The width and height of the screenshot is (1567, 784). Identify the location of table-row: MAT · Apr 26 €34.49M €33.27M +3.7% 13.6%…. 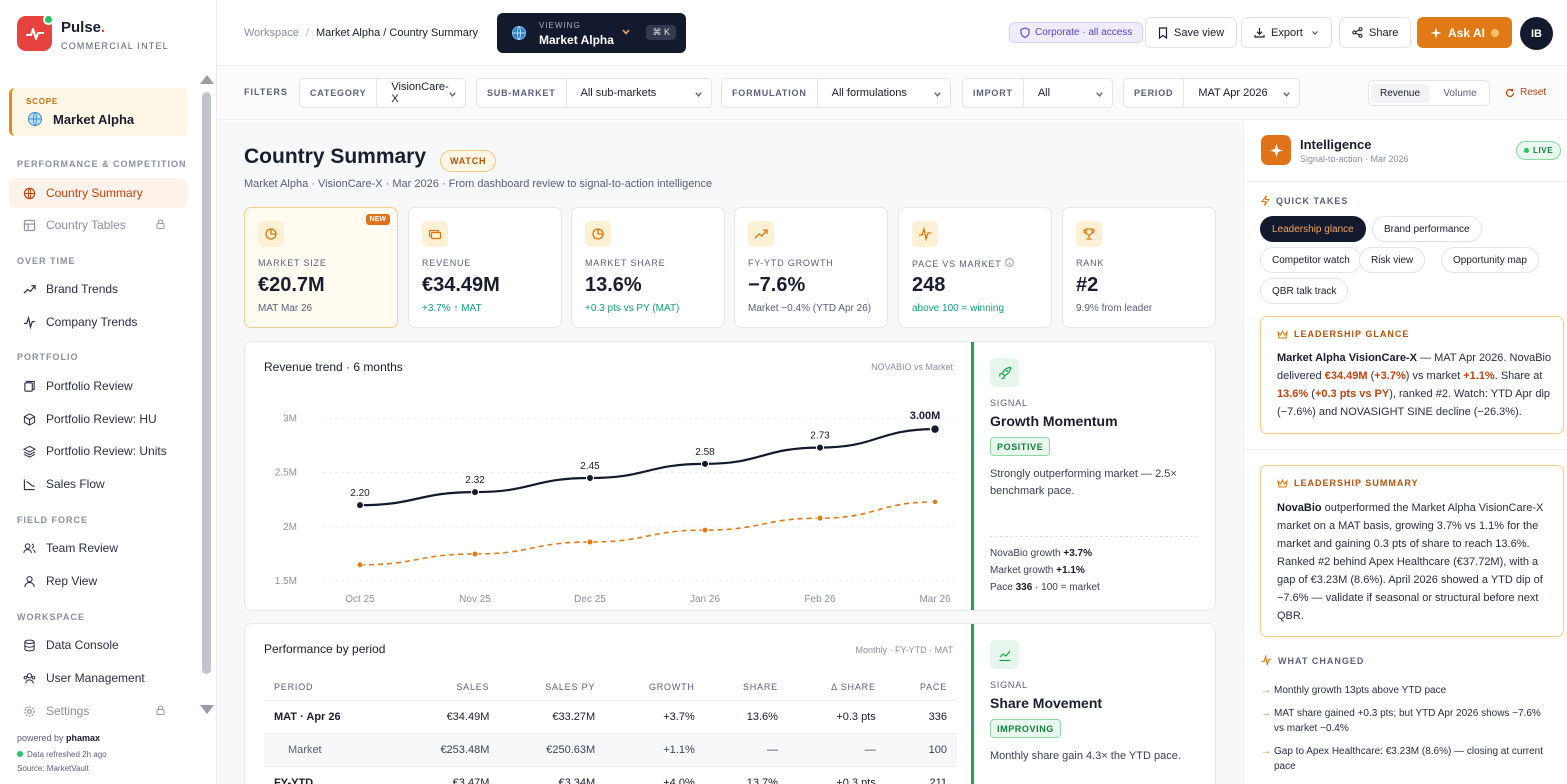
(610, 717).